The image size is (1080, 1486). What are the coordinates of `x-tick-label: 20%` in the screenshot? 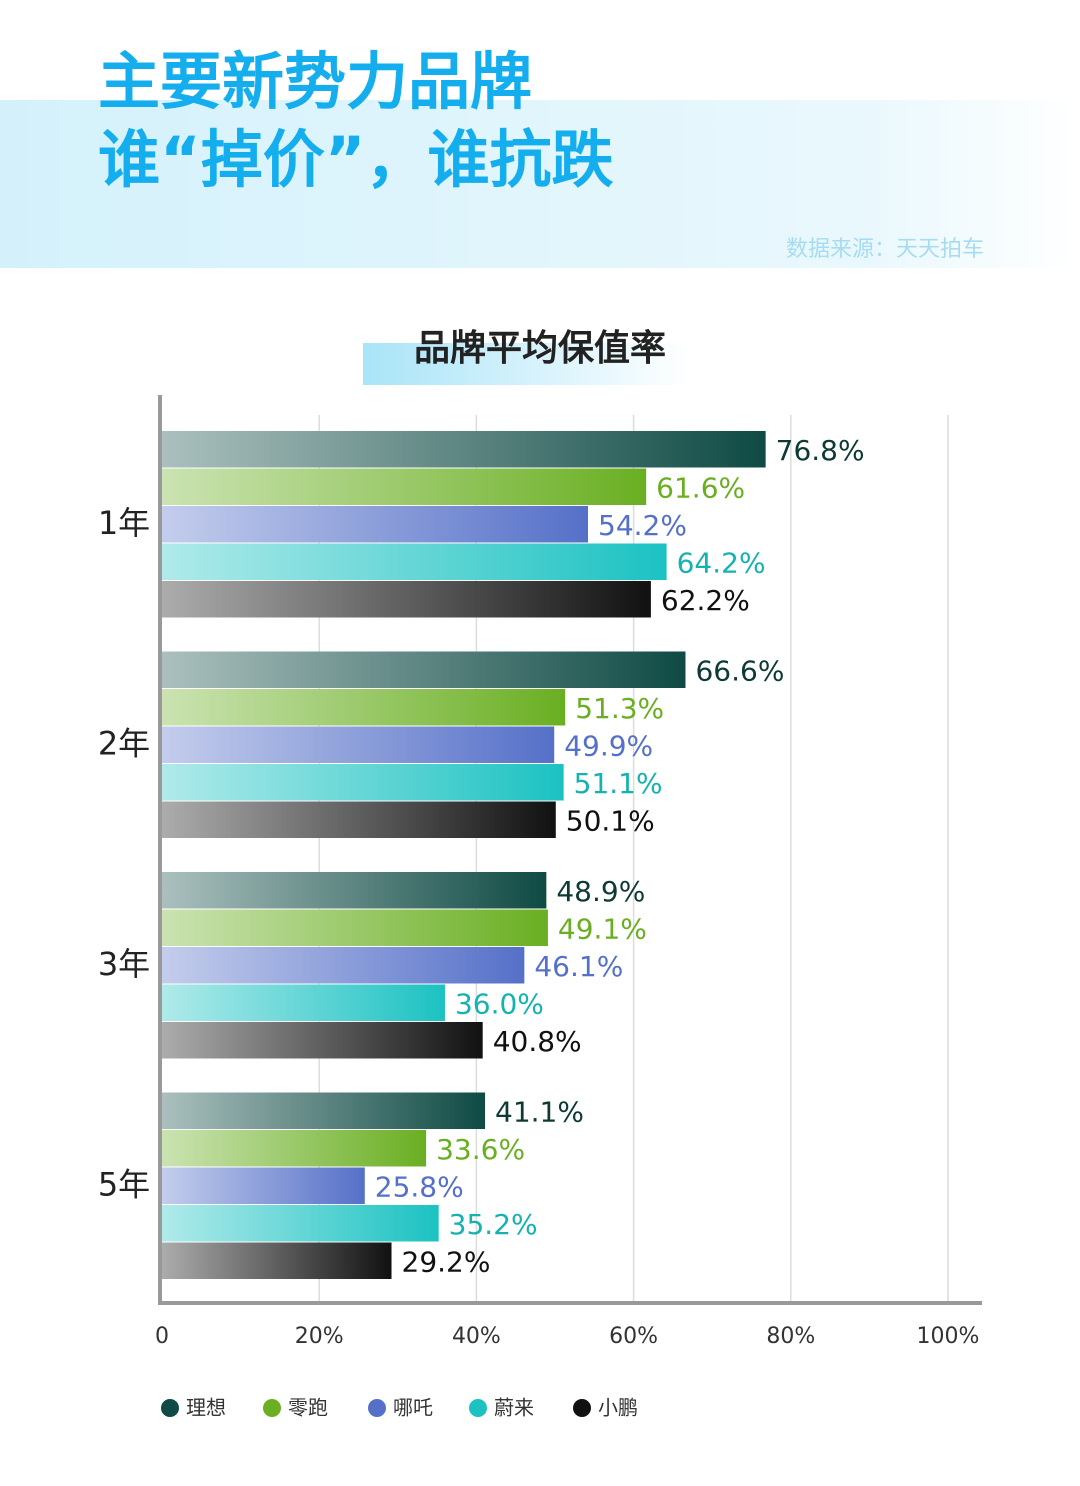 It's located at (319, 1336).